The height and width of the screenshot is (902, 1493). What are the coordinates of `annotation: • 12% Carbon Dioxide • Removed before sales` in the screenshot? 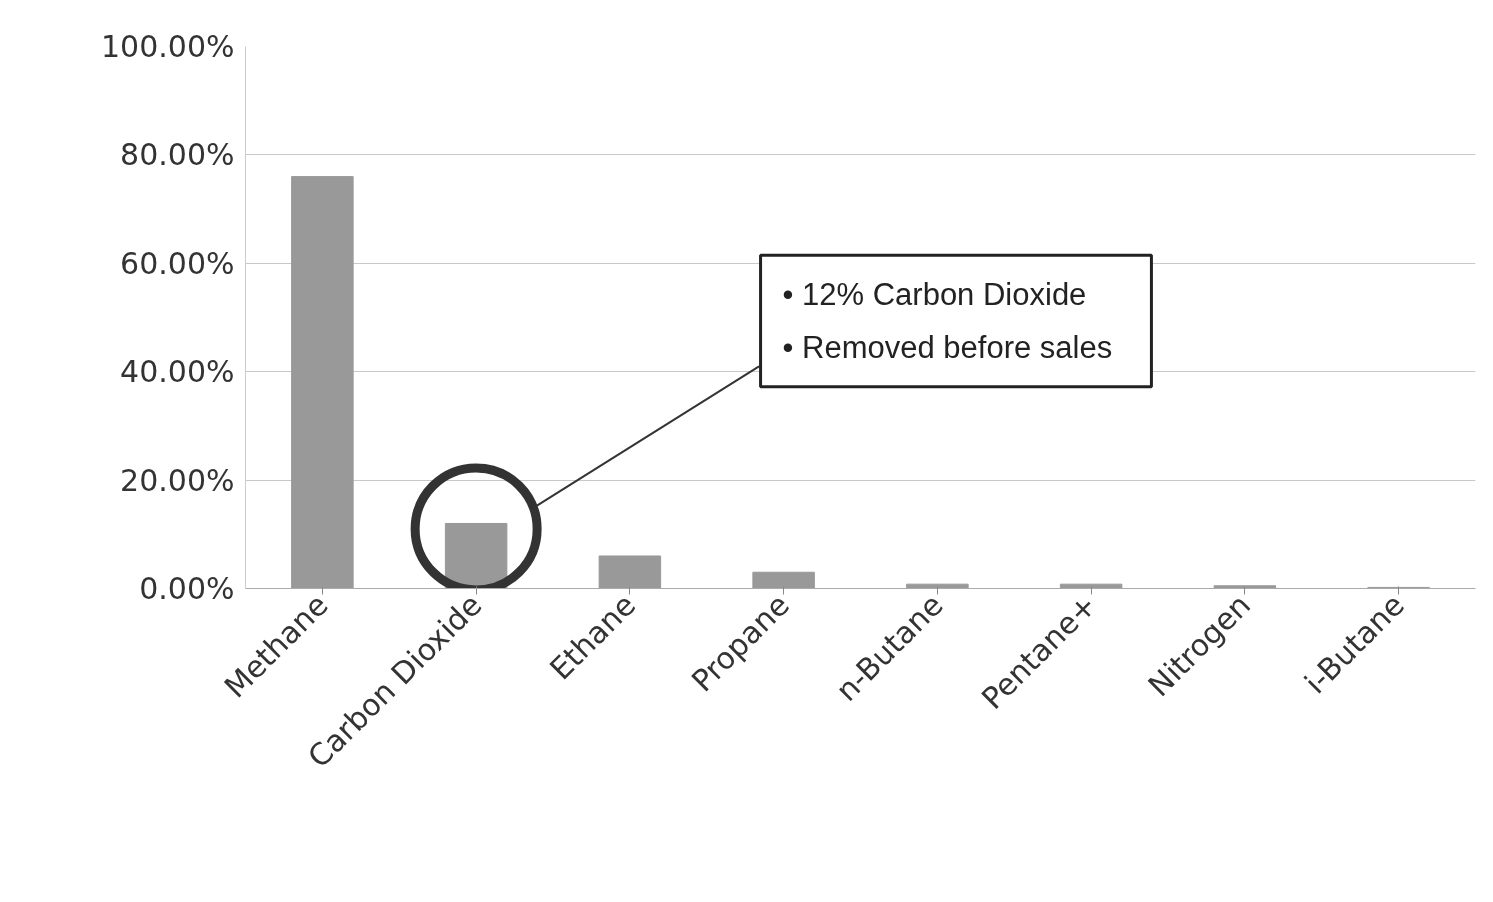 It's located at (947, 321).